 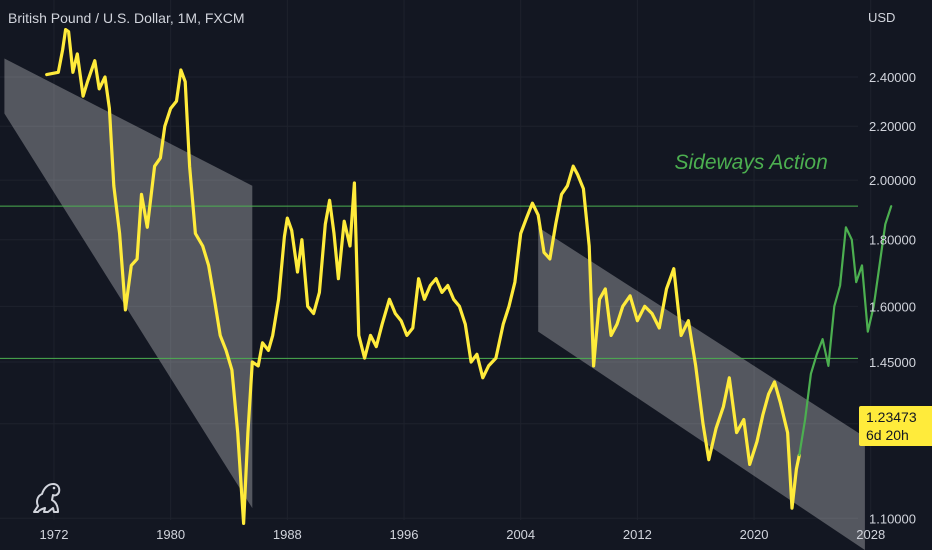 I want to click on x-tick-label: 1988, so click(x=287, y=534).